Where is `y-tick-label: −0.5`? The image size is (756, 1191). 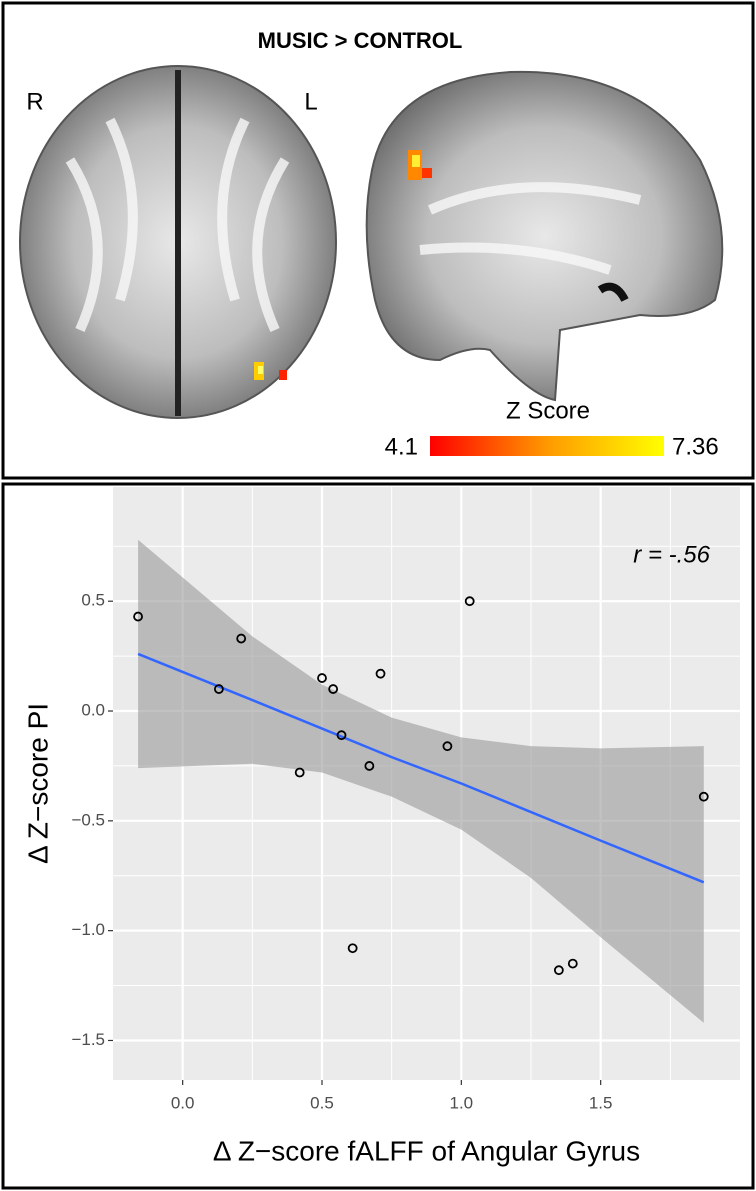
y-tick-label: −0.5 is located at coordinates (88, 819).